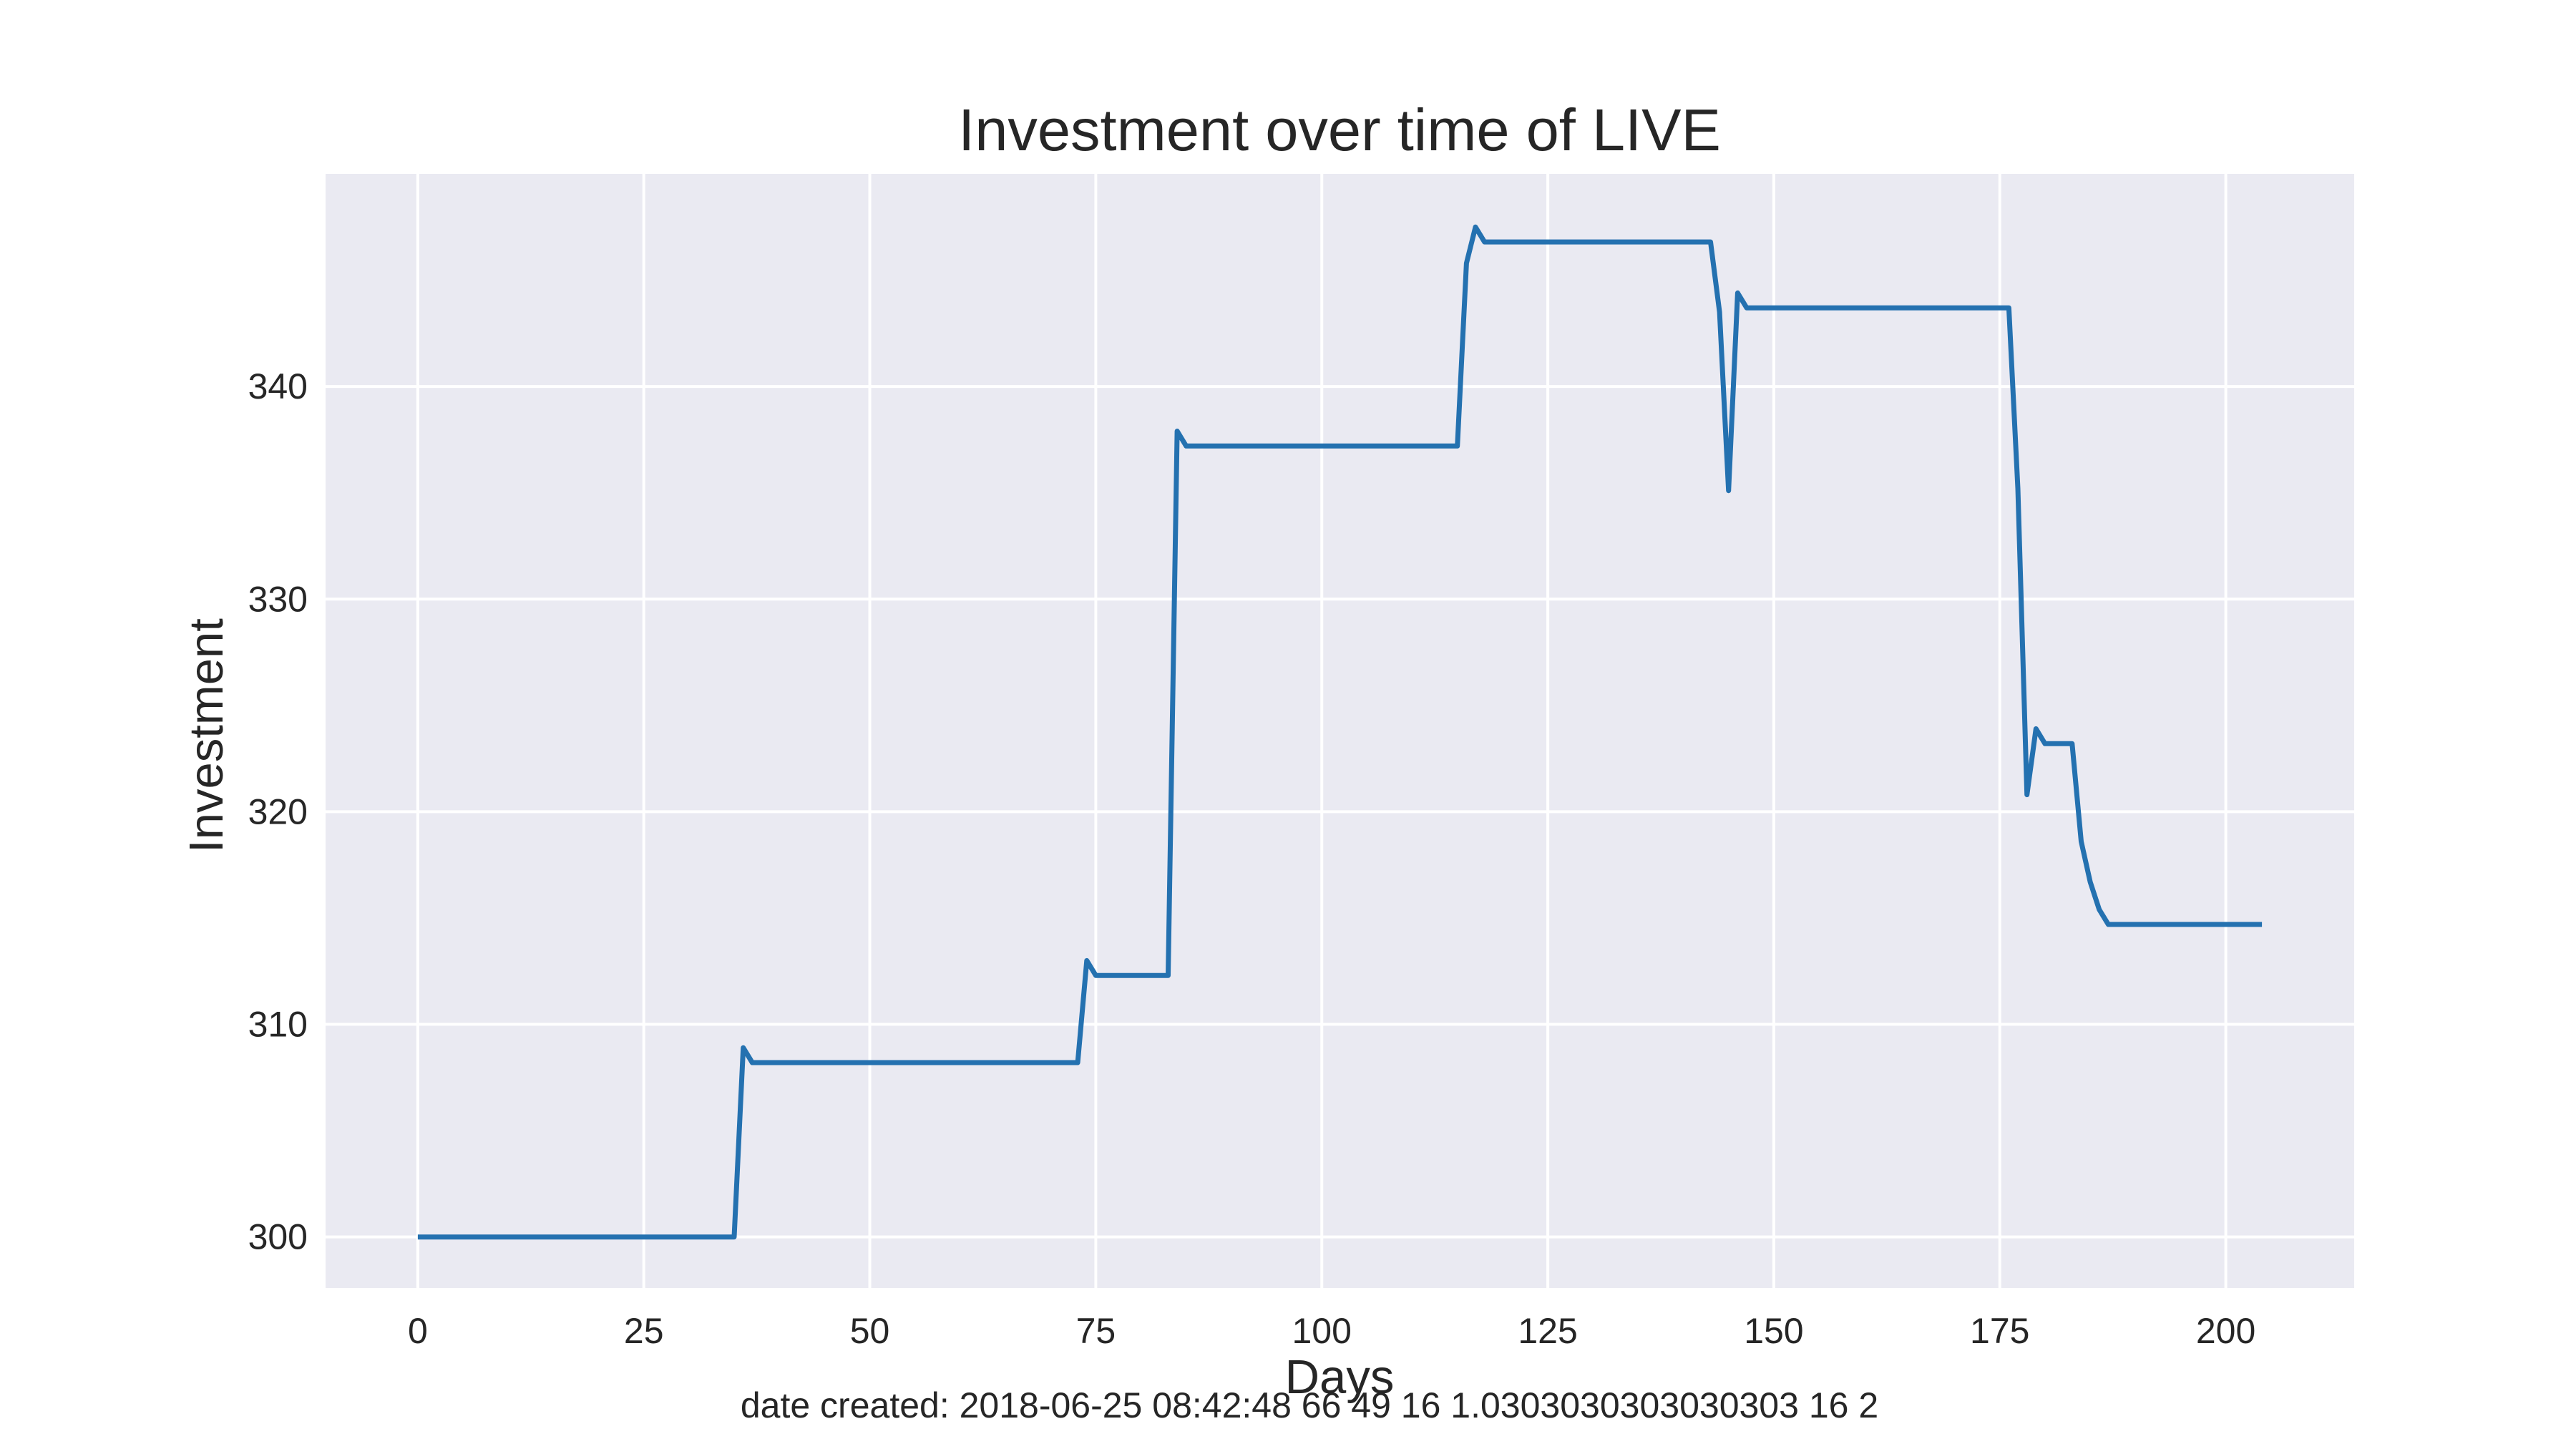  Describe the element at coordinates (278, 1025) in the screenshot. I see `y-tick-label: 310` at that location.